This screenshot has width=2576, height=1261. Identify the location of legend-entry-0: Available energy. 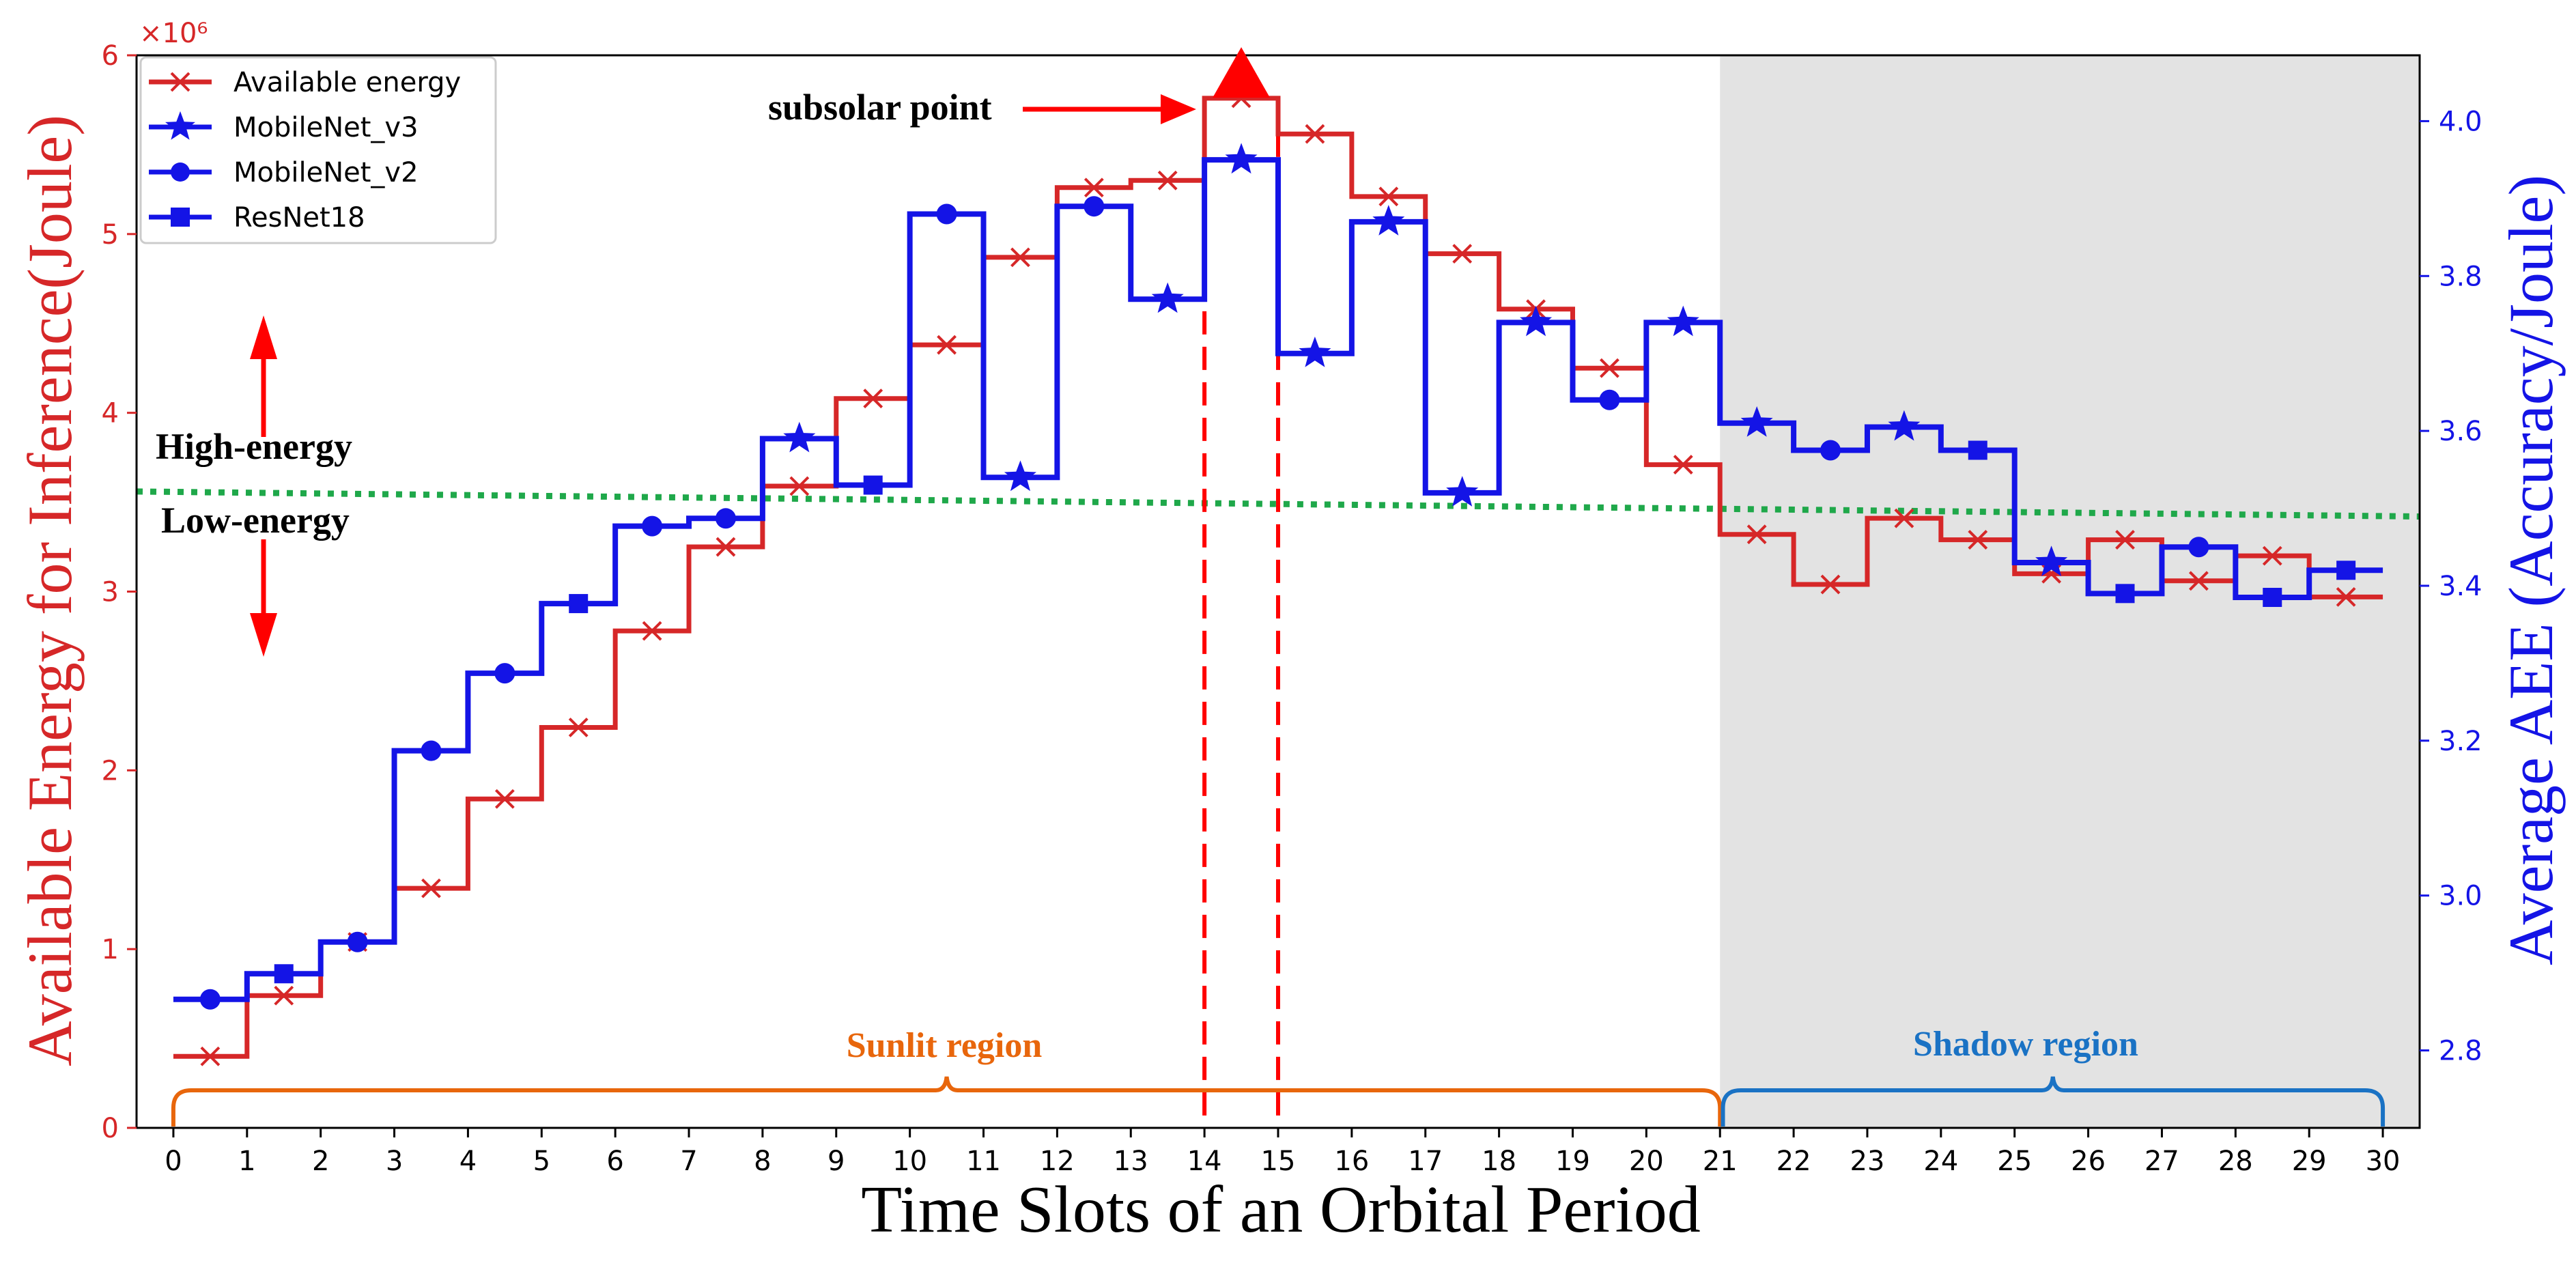
(305, 82).